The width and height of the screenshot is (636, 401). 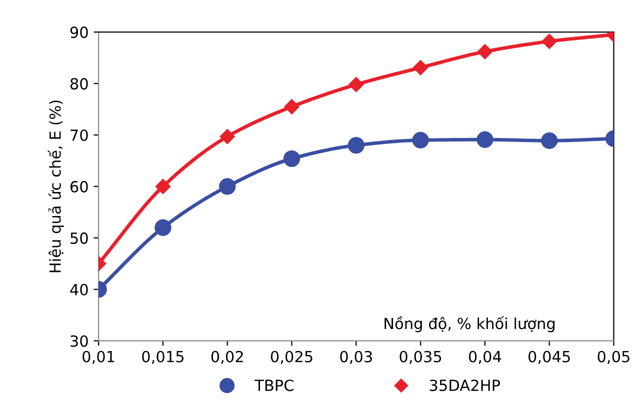 I want to click on legend-label: TBPC, so click(x=274, y=386).